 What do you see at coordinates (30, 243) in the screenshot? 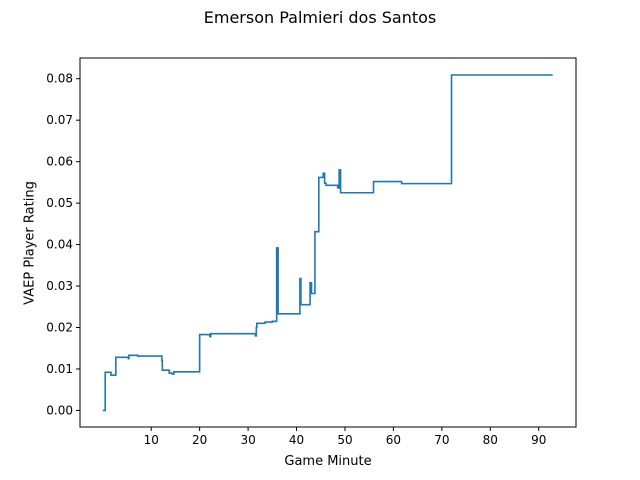
I see `y-axis-label: VAEP Player Rating` at bounding box center [30, 243].